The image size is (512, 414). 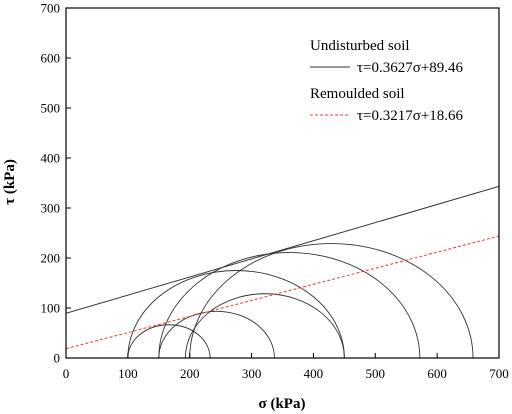 What do you see at coordinates (314, 373) in the screenshot?
I see `x-tick-label-400: 400` at bounding box center [314, 373].